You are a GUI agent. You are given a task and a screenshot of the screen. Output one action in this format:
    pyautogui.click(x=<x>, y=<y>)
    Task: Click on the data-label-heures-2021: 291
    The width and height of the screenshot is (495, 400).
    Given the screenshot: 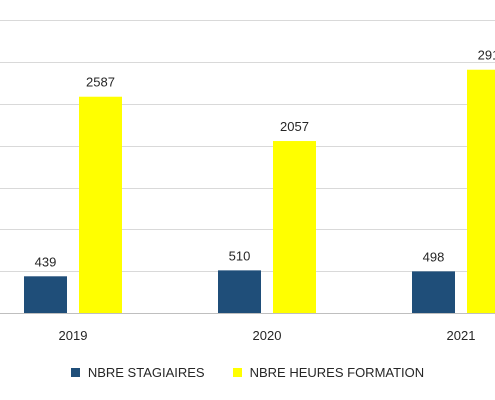 What is the action you would take?
    pyautogui.click(x=486, y=55)
    